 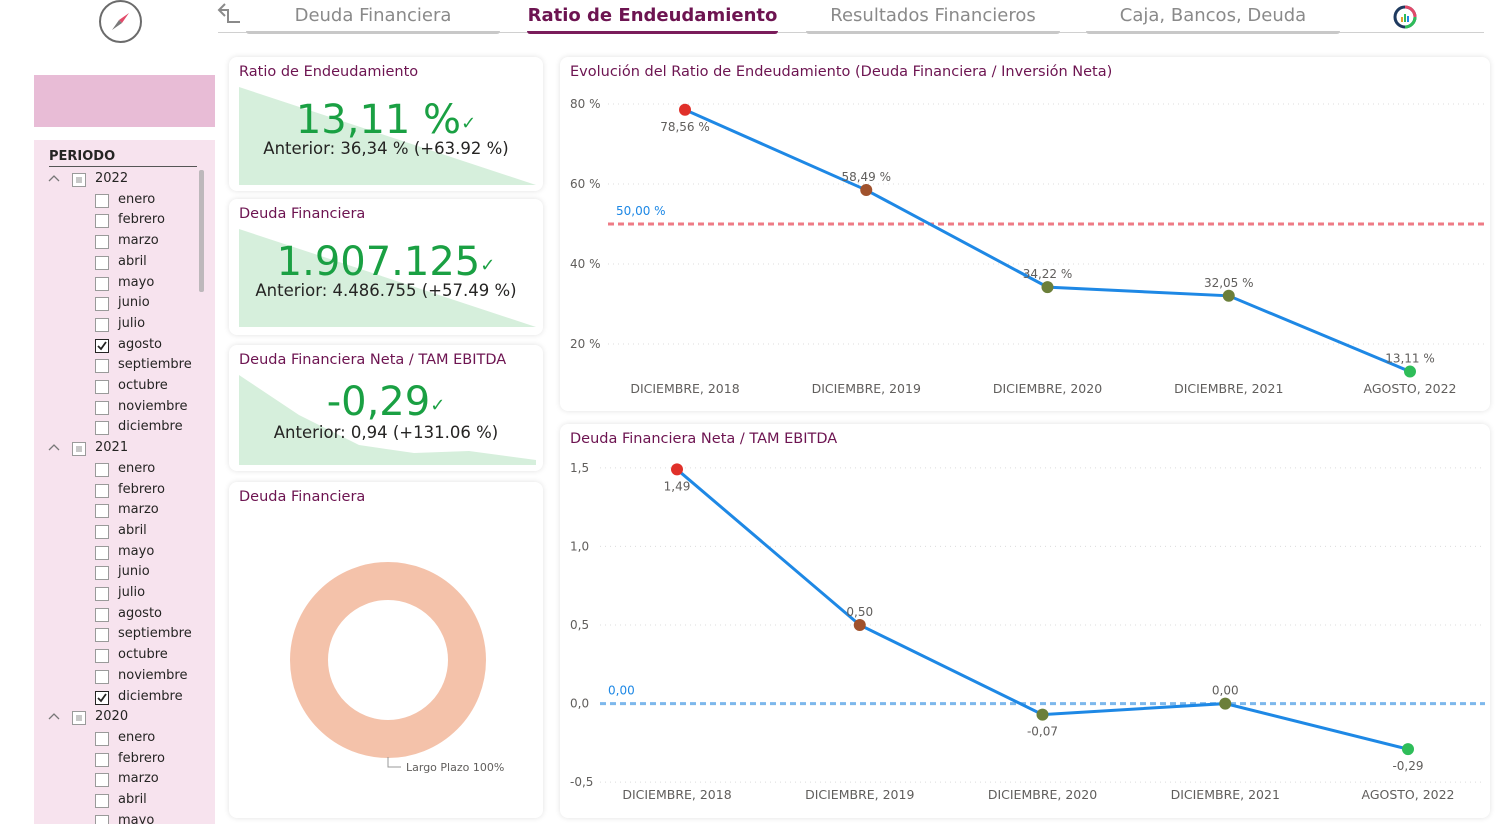 What do you see at coordinates (136, 818) in the screenshot?
I see `month-label: mayo` at bounding box center [136, 818].